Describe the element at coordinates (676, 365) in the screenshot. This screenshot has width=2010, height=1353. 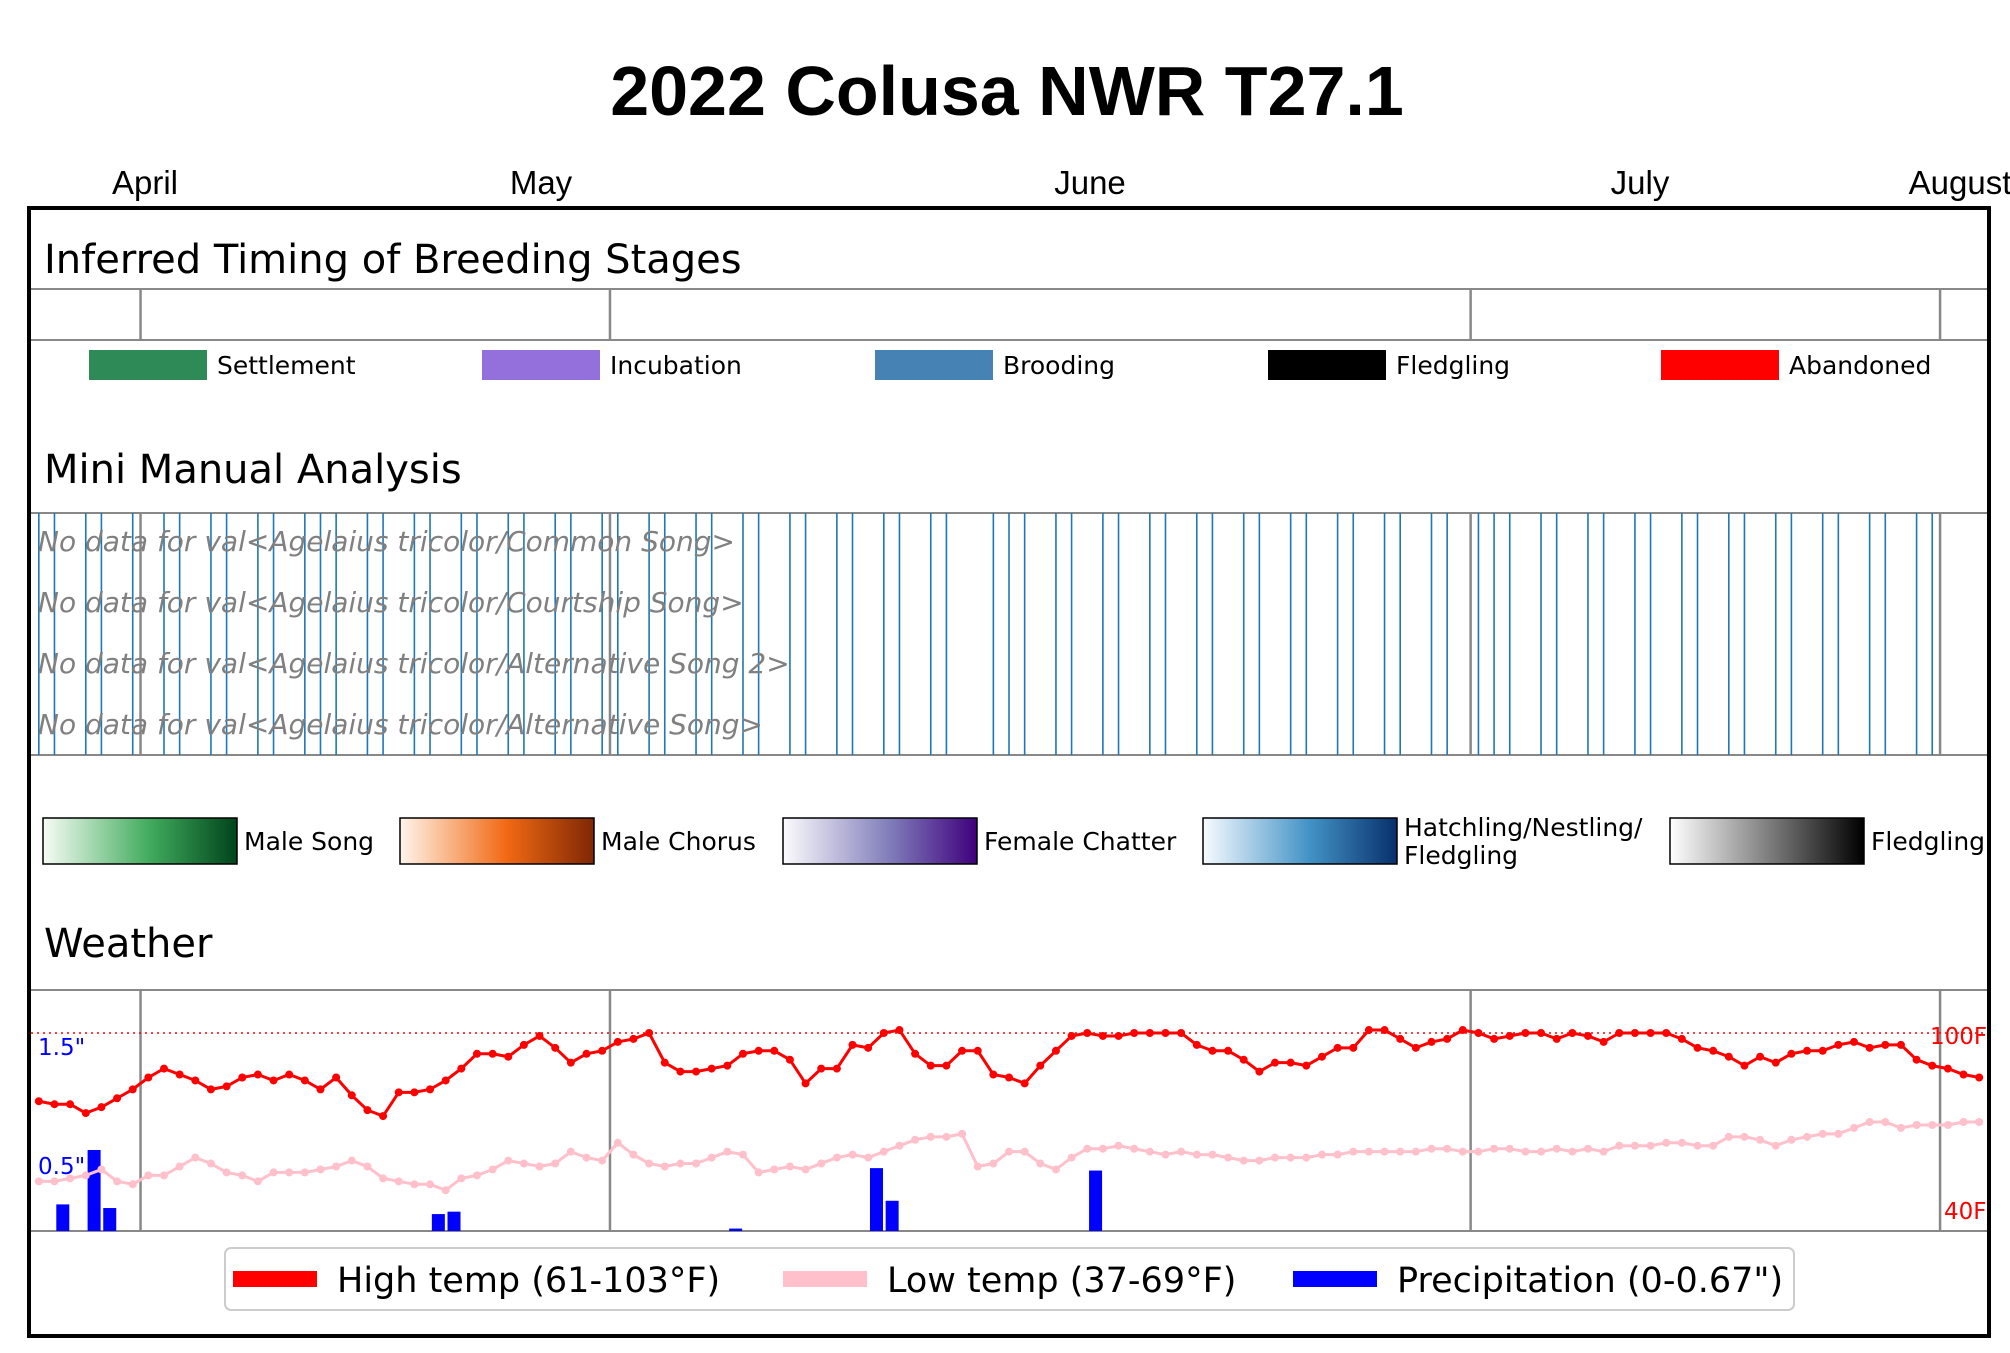
I see `stage-label-incubation: Incubation` at that location.